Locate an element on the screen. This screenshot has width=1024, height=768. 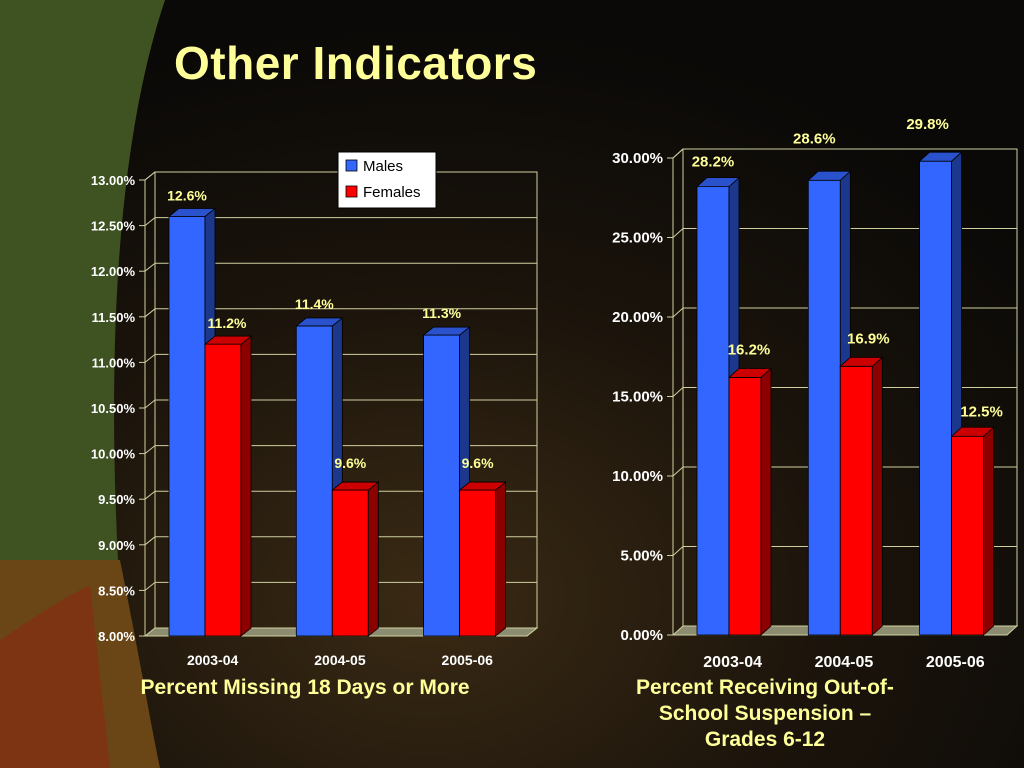
data-label: 16.2% is located at coordinates (749, 349).